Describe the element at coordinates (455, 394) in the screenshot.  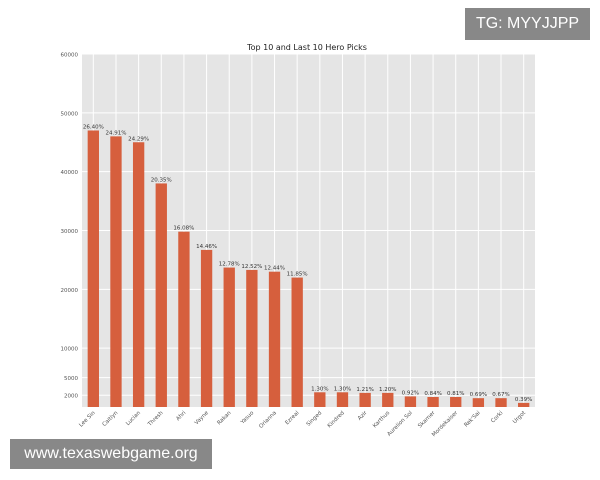
I see `data-label: 0.81%` at that location.